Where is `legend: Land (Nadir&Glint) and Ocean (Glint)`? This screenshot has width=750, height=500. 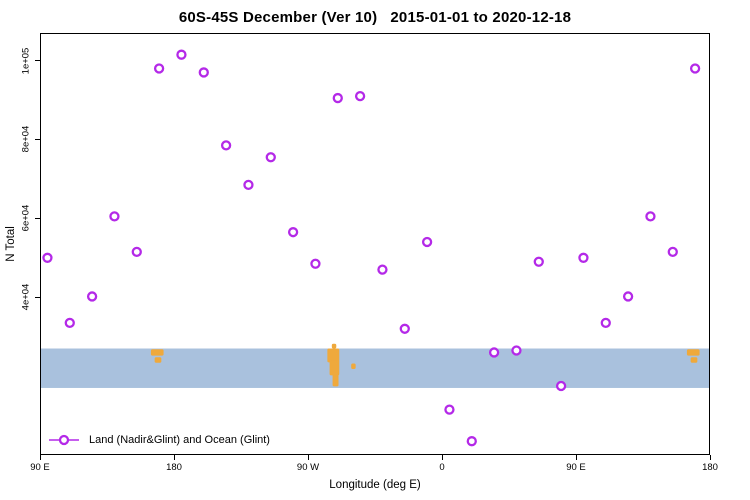
legend: Land (Nadir&Glint) and Ocean (Glint) is located at coordinates (159, 440).